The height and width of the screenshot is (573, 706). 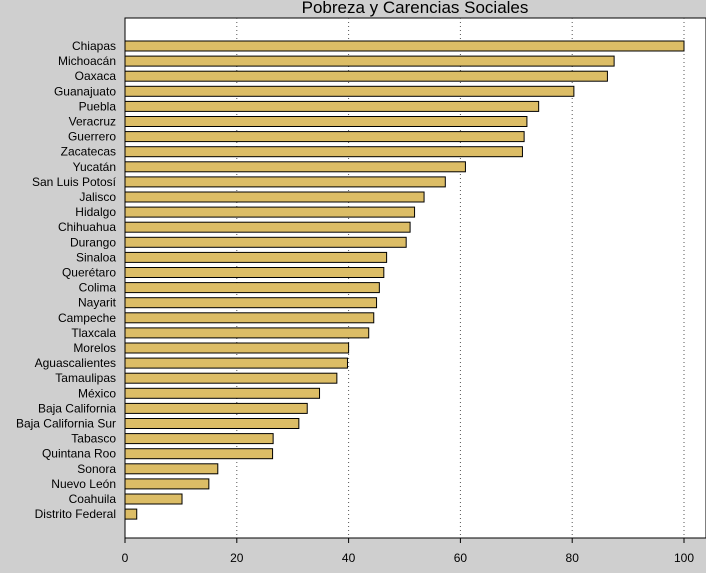 What do you see at coordinates (94, 46) in the screenshot?
I see `category-label: Chiapas` at bounding box center [94, 46].